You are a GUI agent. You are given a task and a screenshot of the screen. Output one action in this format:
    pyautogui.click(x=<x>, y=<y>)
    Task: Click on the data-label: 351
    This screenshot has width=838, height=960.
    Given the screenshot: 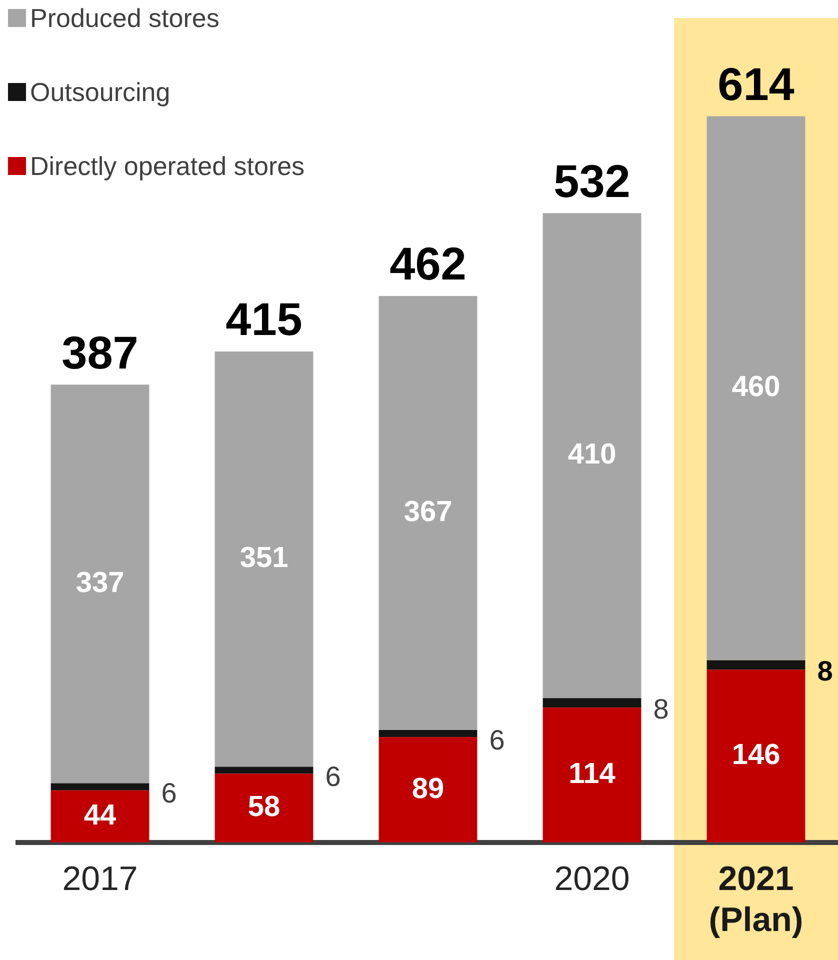 What is the action you would take?
    pyautogui.click(x=264, y=558)
    